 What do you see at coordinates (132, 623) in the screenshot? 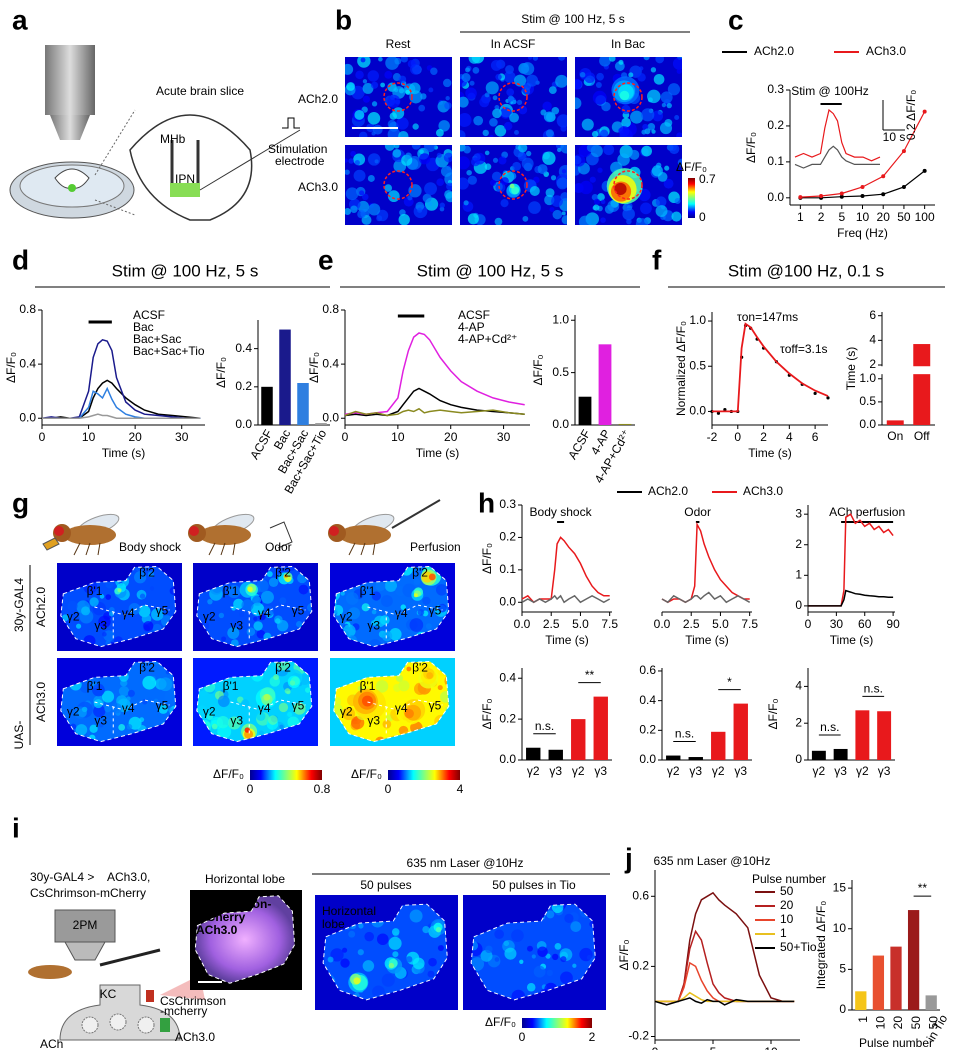
I see `region-outline` at bounding box center [132, 623].